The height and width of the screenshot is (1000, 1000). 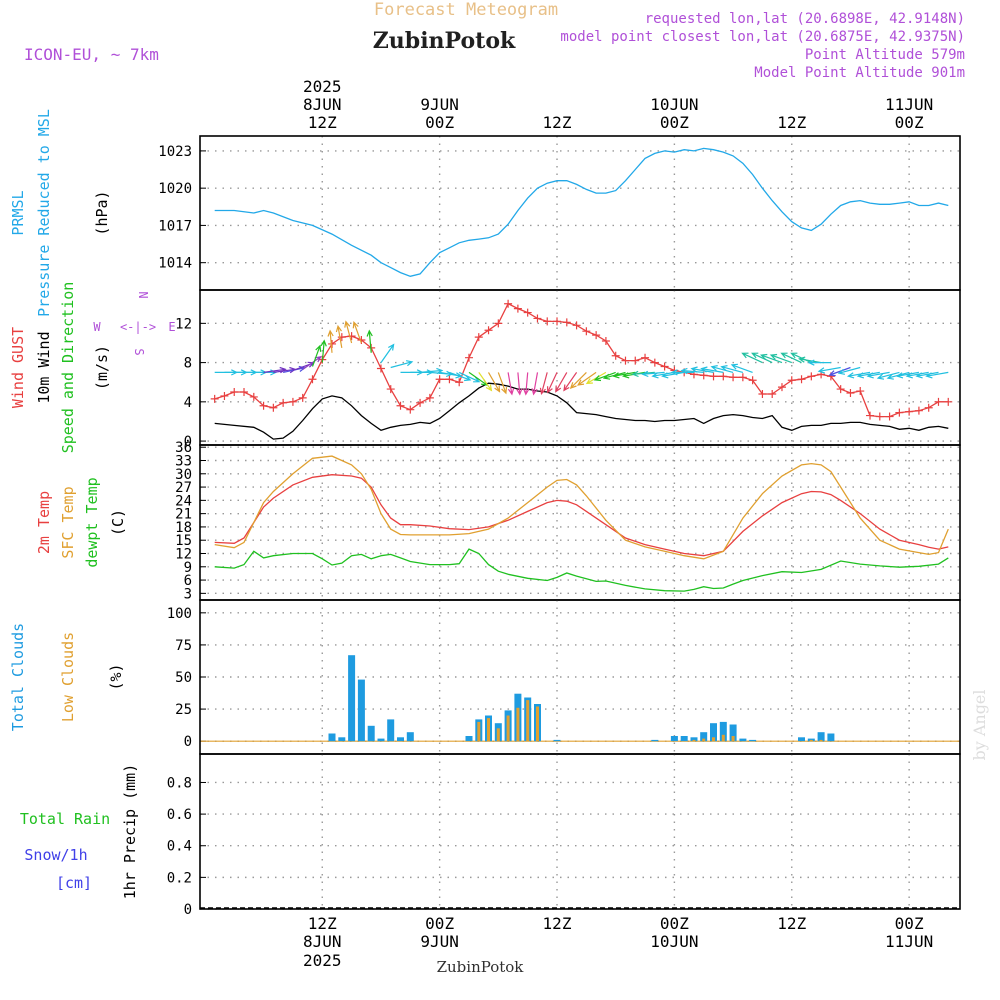 What do you see at coordinates (322, 941) in the screenshot?
I see `time-label-bottom: 8JUN` at bounding box center [322, 941].